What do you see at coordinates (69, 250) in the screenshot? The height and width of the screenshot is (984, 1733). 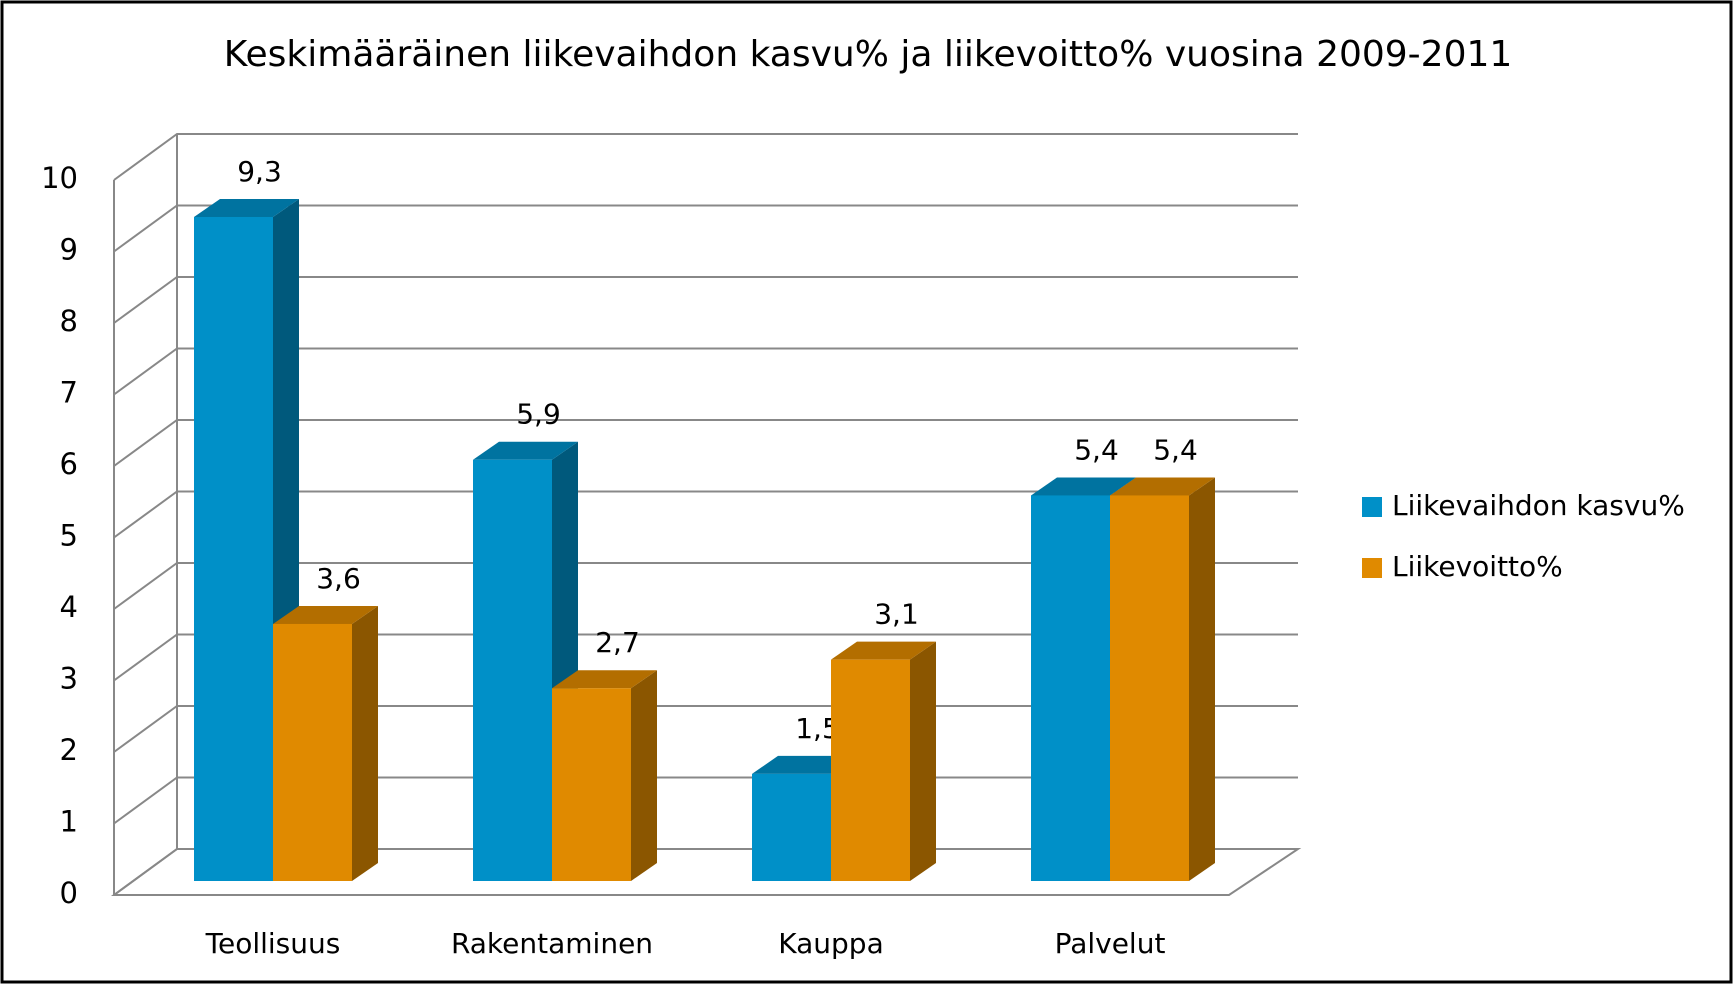 I see `y-tick-label: 9` at bounding box center [69, 250].